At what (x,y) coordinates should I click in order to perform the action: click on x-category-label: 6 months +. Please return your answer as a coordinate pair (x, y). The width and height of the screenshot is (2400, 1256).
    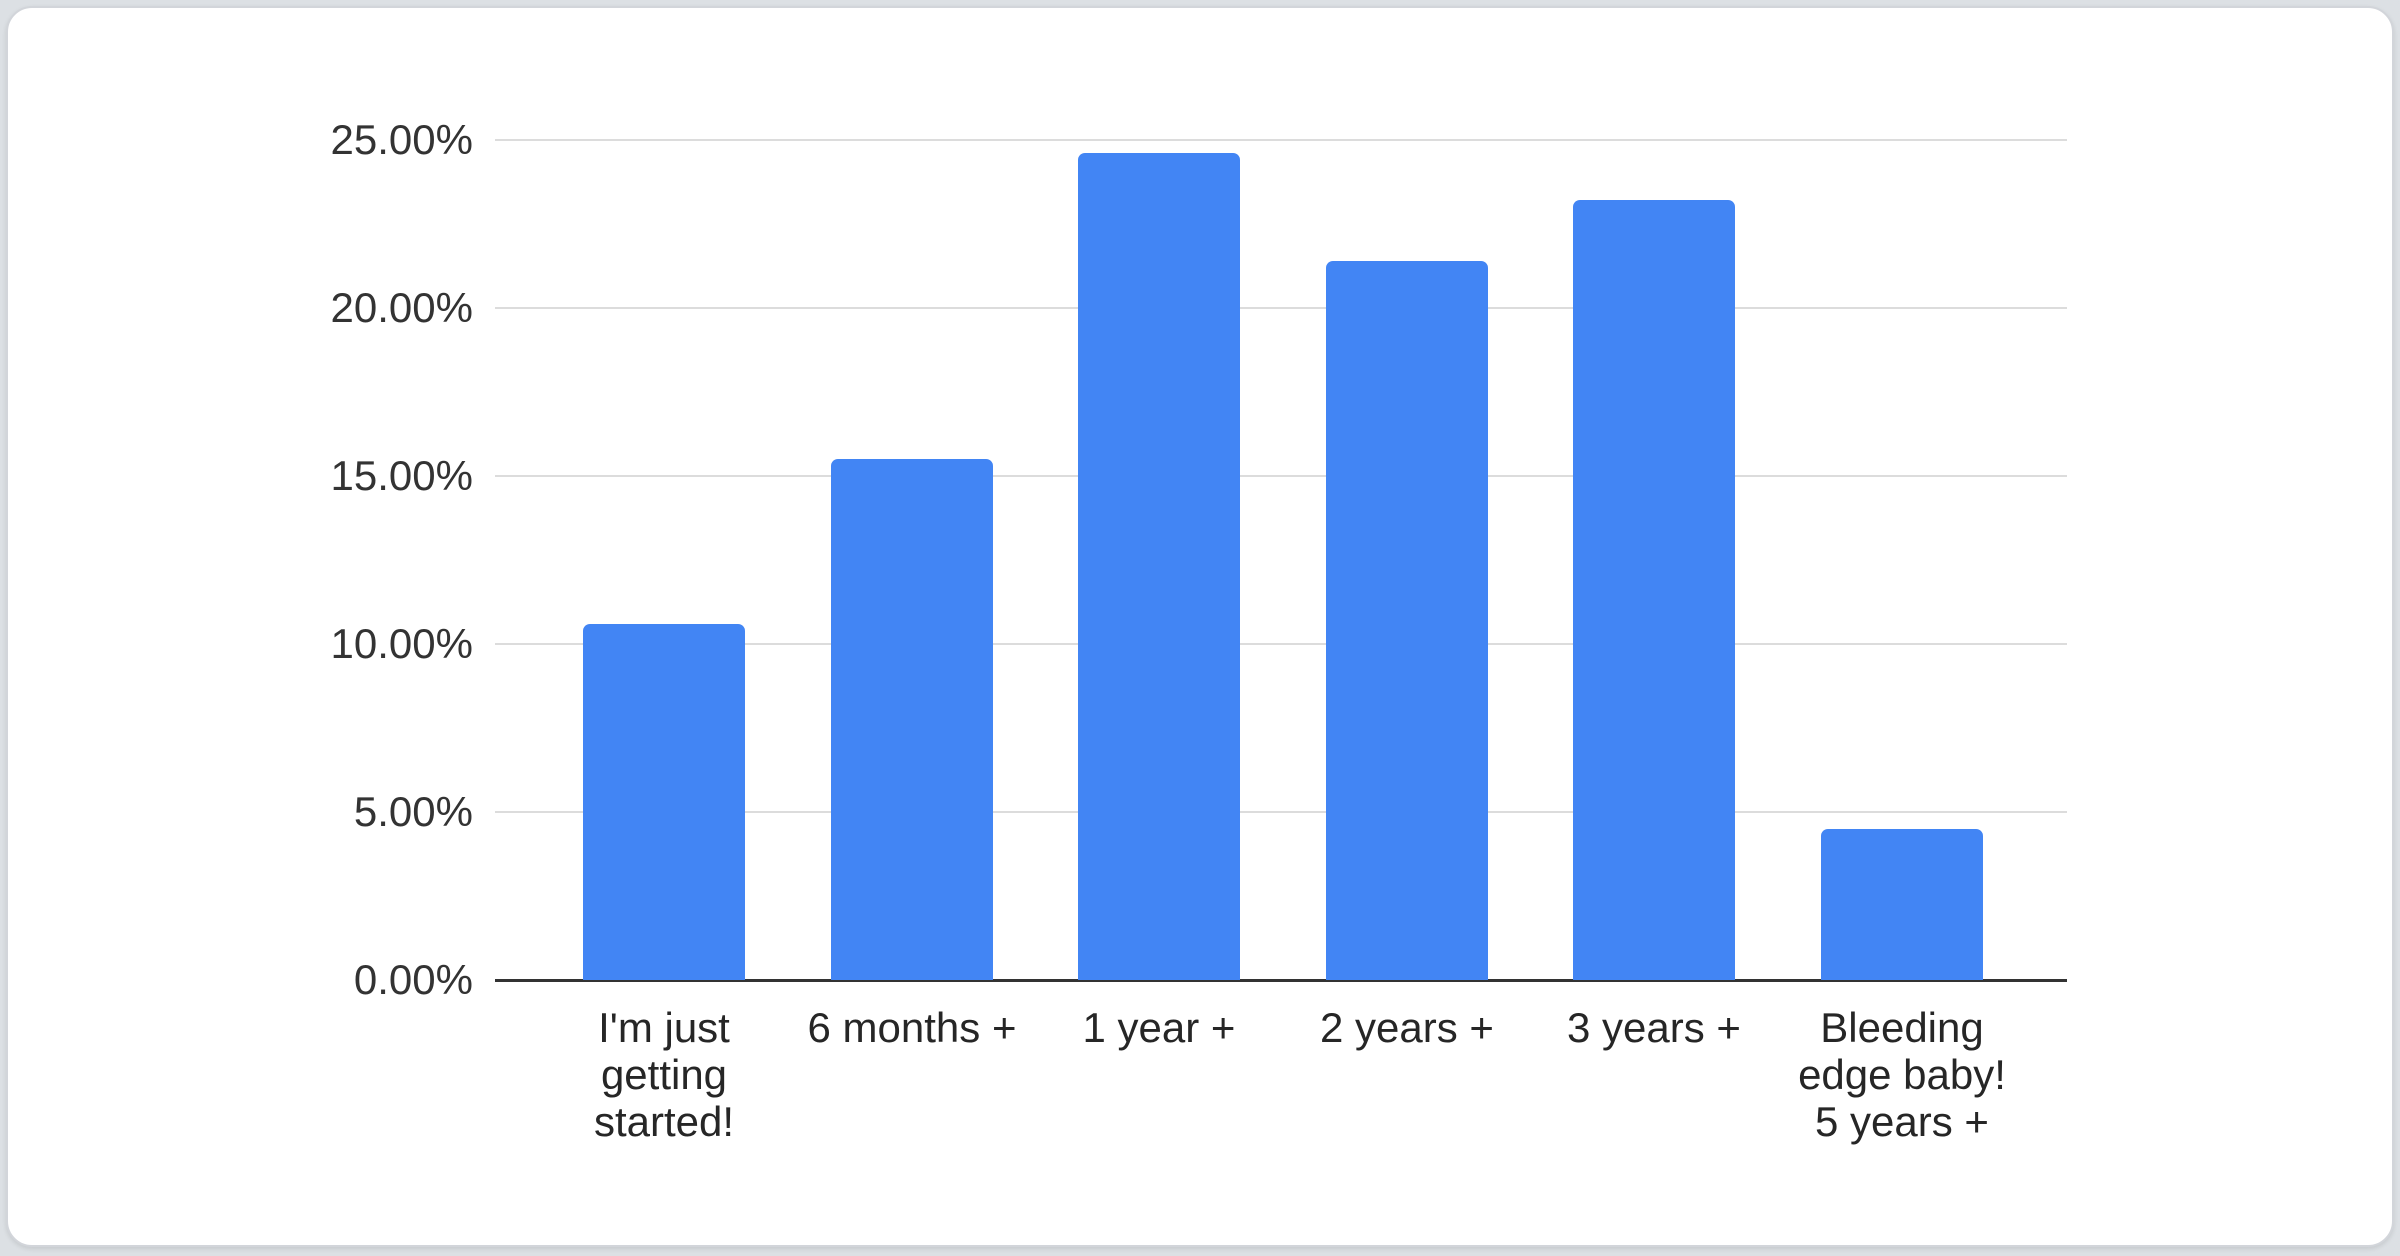
    Looking at the image, I should click on (912, 1027).